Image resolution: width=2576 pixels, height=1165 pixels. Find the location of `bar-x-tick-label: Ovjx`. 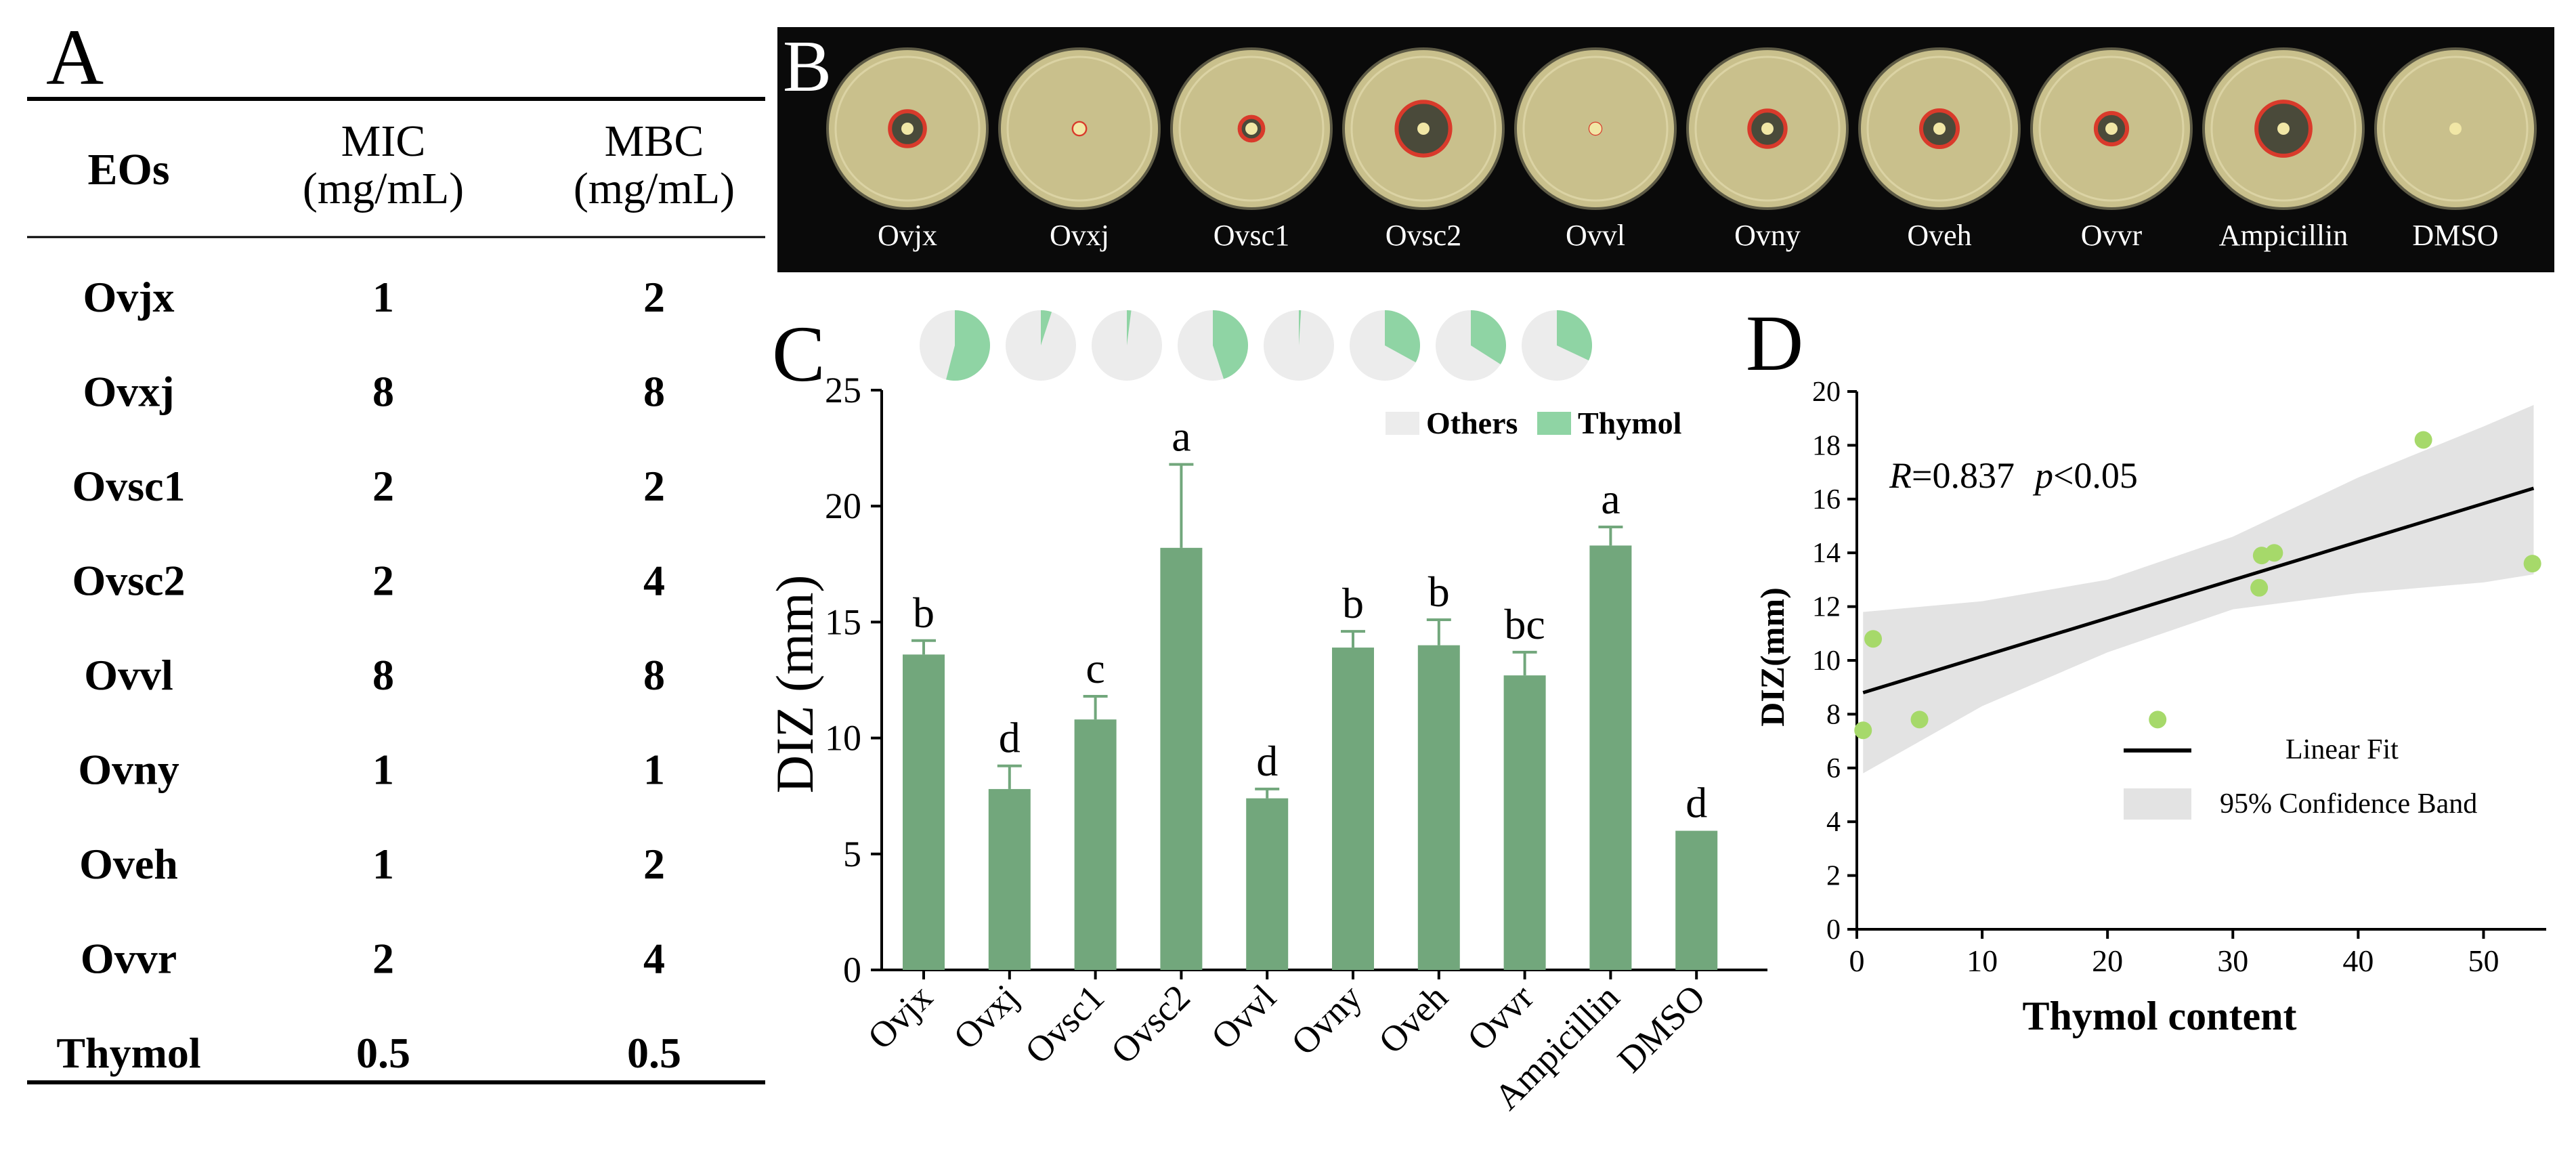

bar-x-tick-label: Ovjx is located at coordinates (900, 1017).